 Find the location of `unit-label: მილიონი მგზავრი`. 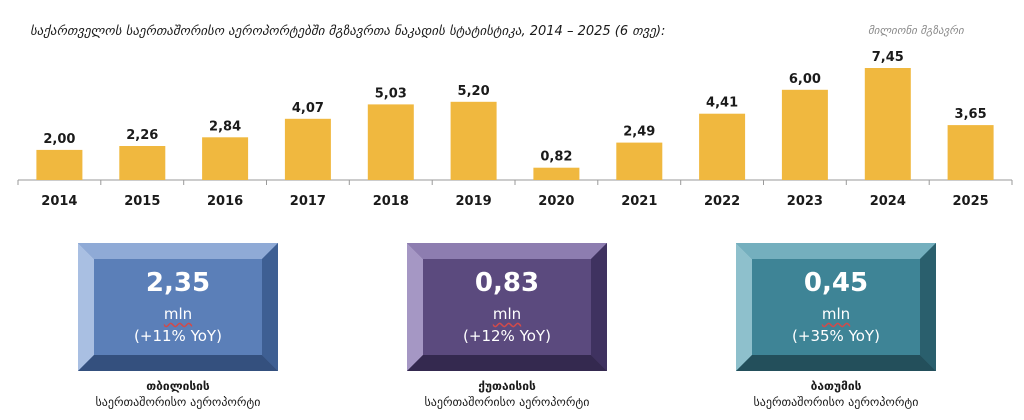

unit-label: მილიონი მგზავრი is located at coordinates (916, 30).